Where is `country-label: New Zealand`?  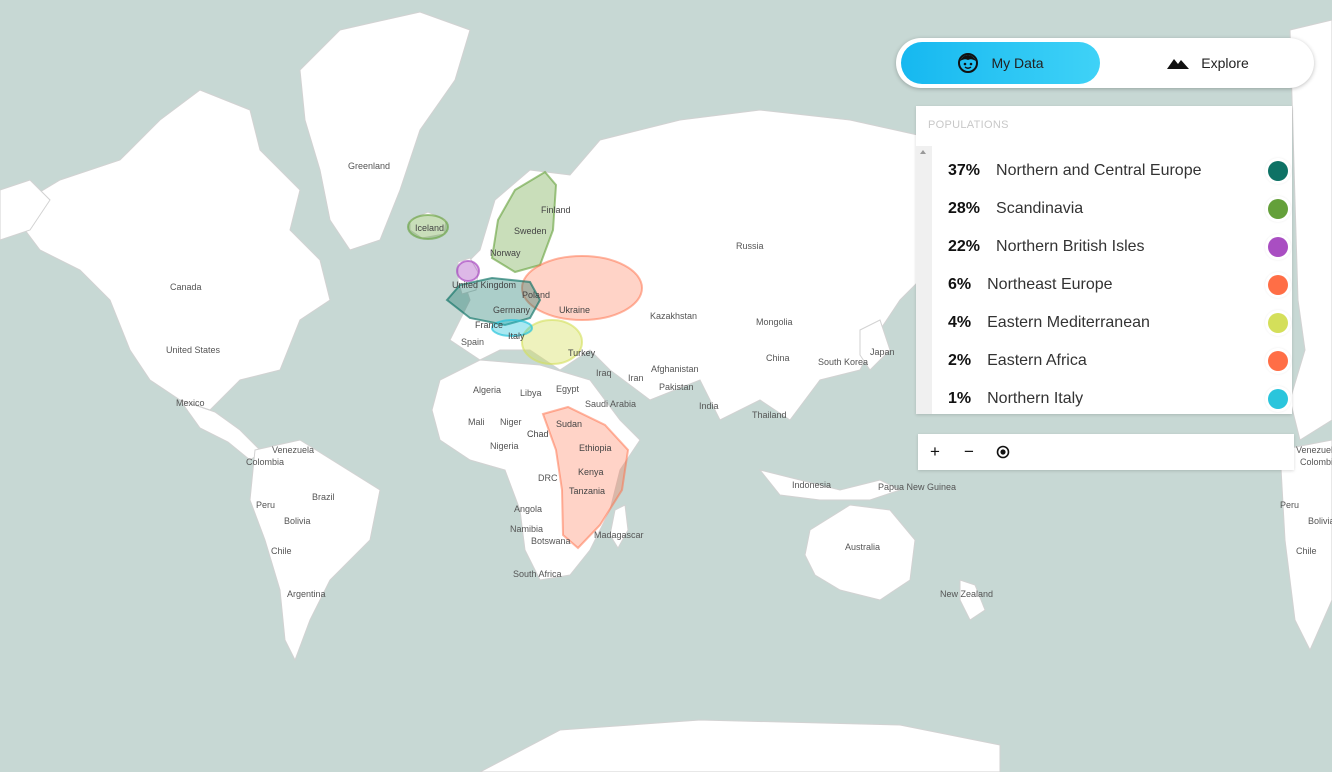
country-label: New Zealand is located at coordinates (966, 594).